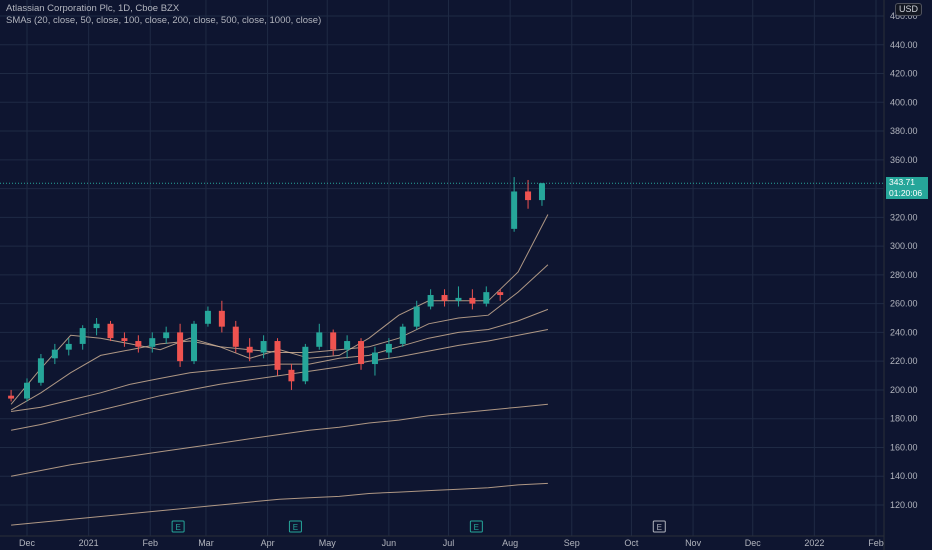 The width and height of the screenshot is (932, 550). Describe the element at coordinates (904, 447) in the screenshot. I see `y-tick-label: 160.00` at that location.